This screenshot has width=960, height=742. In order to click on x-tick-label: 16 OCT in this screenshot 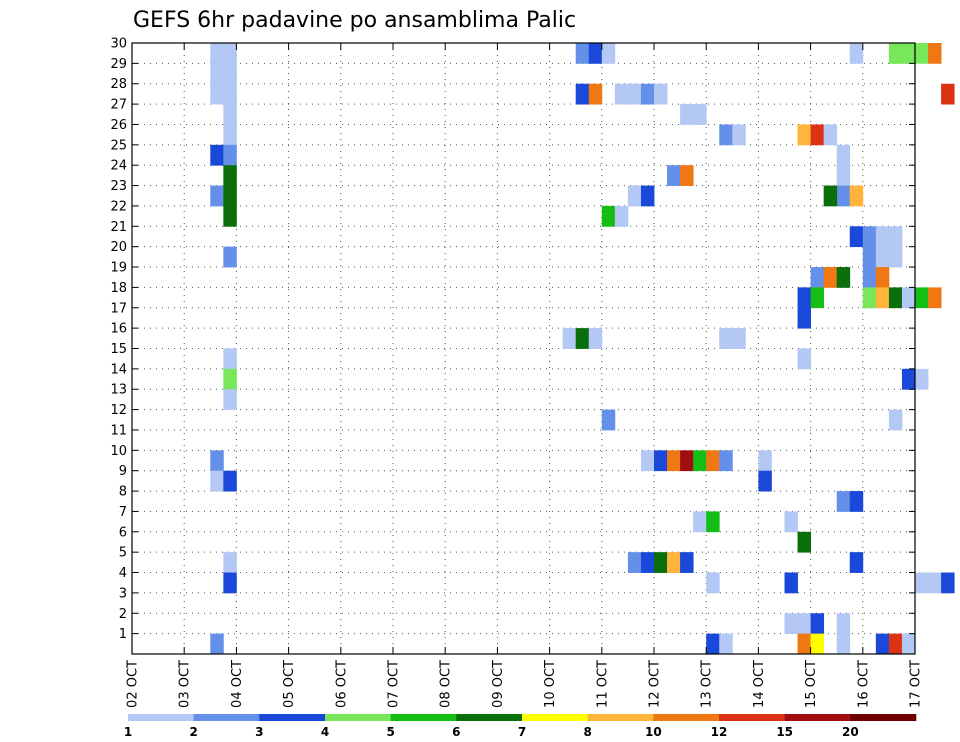, I will do `click(863, 684)`.